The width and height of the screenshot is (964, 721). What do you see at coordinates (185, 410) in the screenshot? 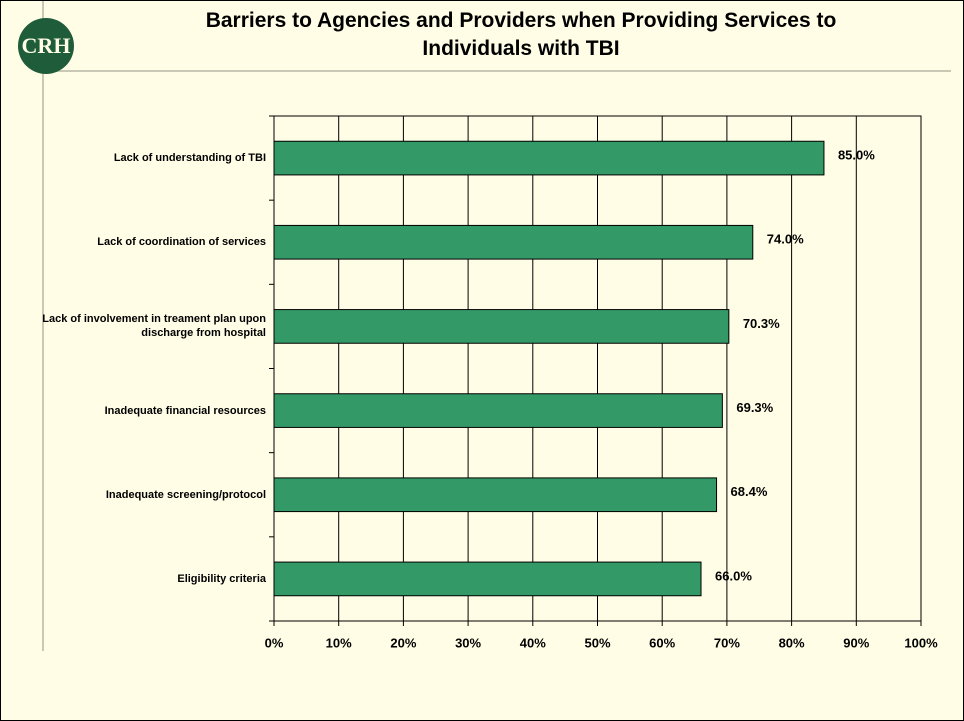
I see `y-tick-label: Inadequate financial resources` at bounding box center [185, 410].